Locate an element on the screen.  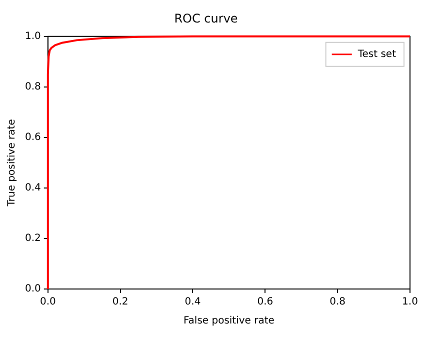
y-tick-label: 0.6 is located at coordinates (32, 138).